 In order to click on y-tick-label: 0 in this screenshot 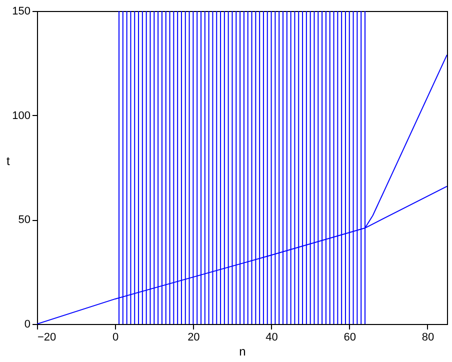, I will do `click(27, 324)`.